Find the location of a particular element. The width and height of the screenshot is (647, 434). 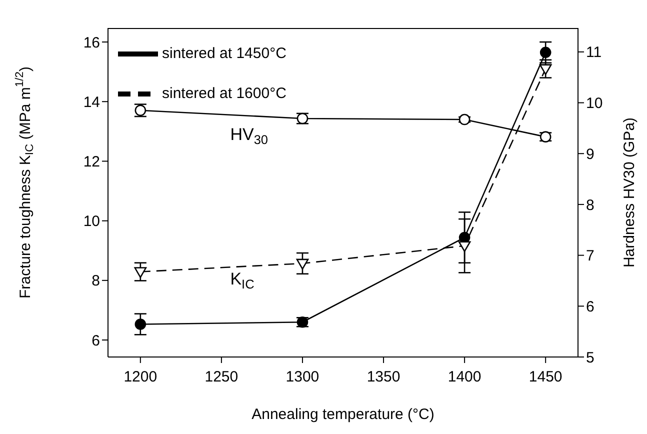

y2-tick-label: 7 is located at coordinates (590, 256).